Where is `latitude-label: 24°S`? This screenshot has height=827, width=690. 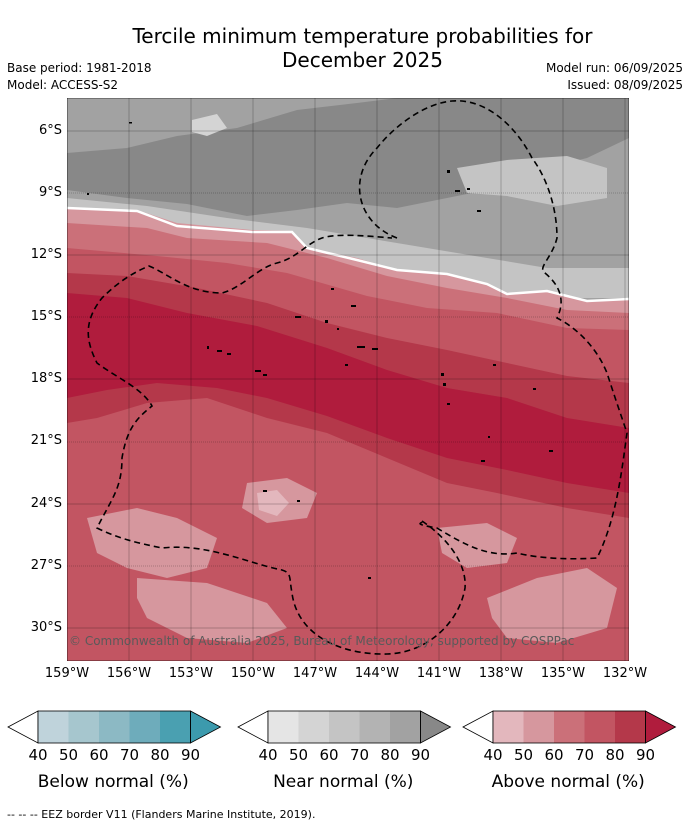 latitude-label: 24°S is located at coordinates (46, 503).